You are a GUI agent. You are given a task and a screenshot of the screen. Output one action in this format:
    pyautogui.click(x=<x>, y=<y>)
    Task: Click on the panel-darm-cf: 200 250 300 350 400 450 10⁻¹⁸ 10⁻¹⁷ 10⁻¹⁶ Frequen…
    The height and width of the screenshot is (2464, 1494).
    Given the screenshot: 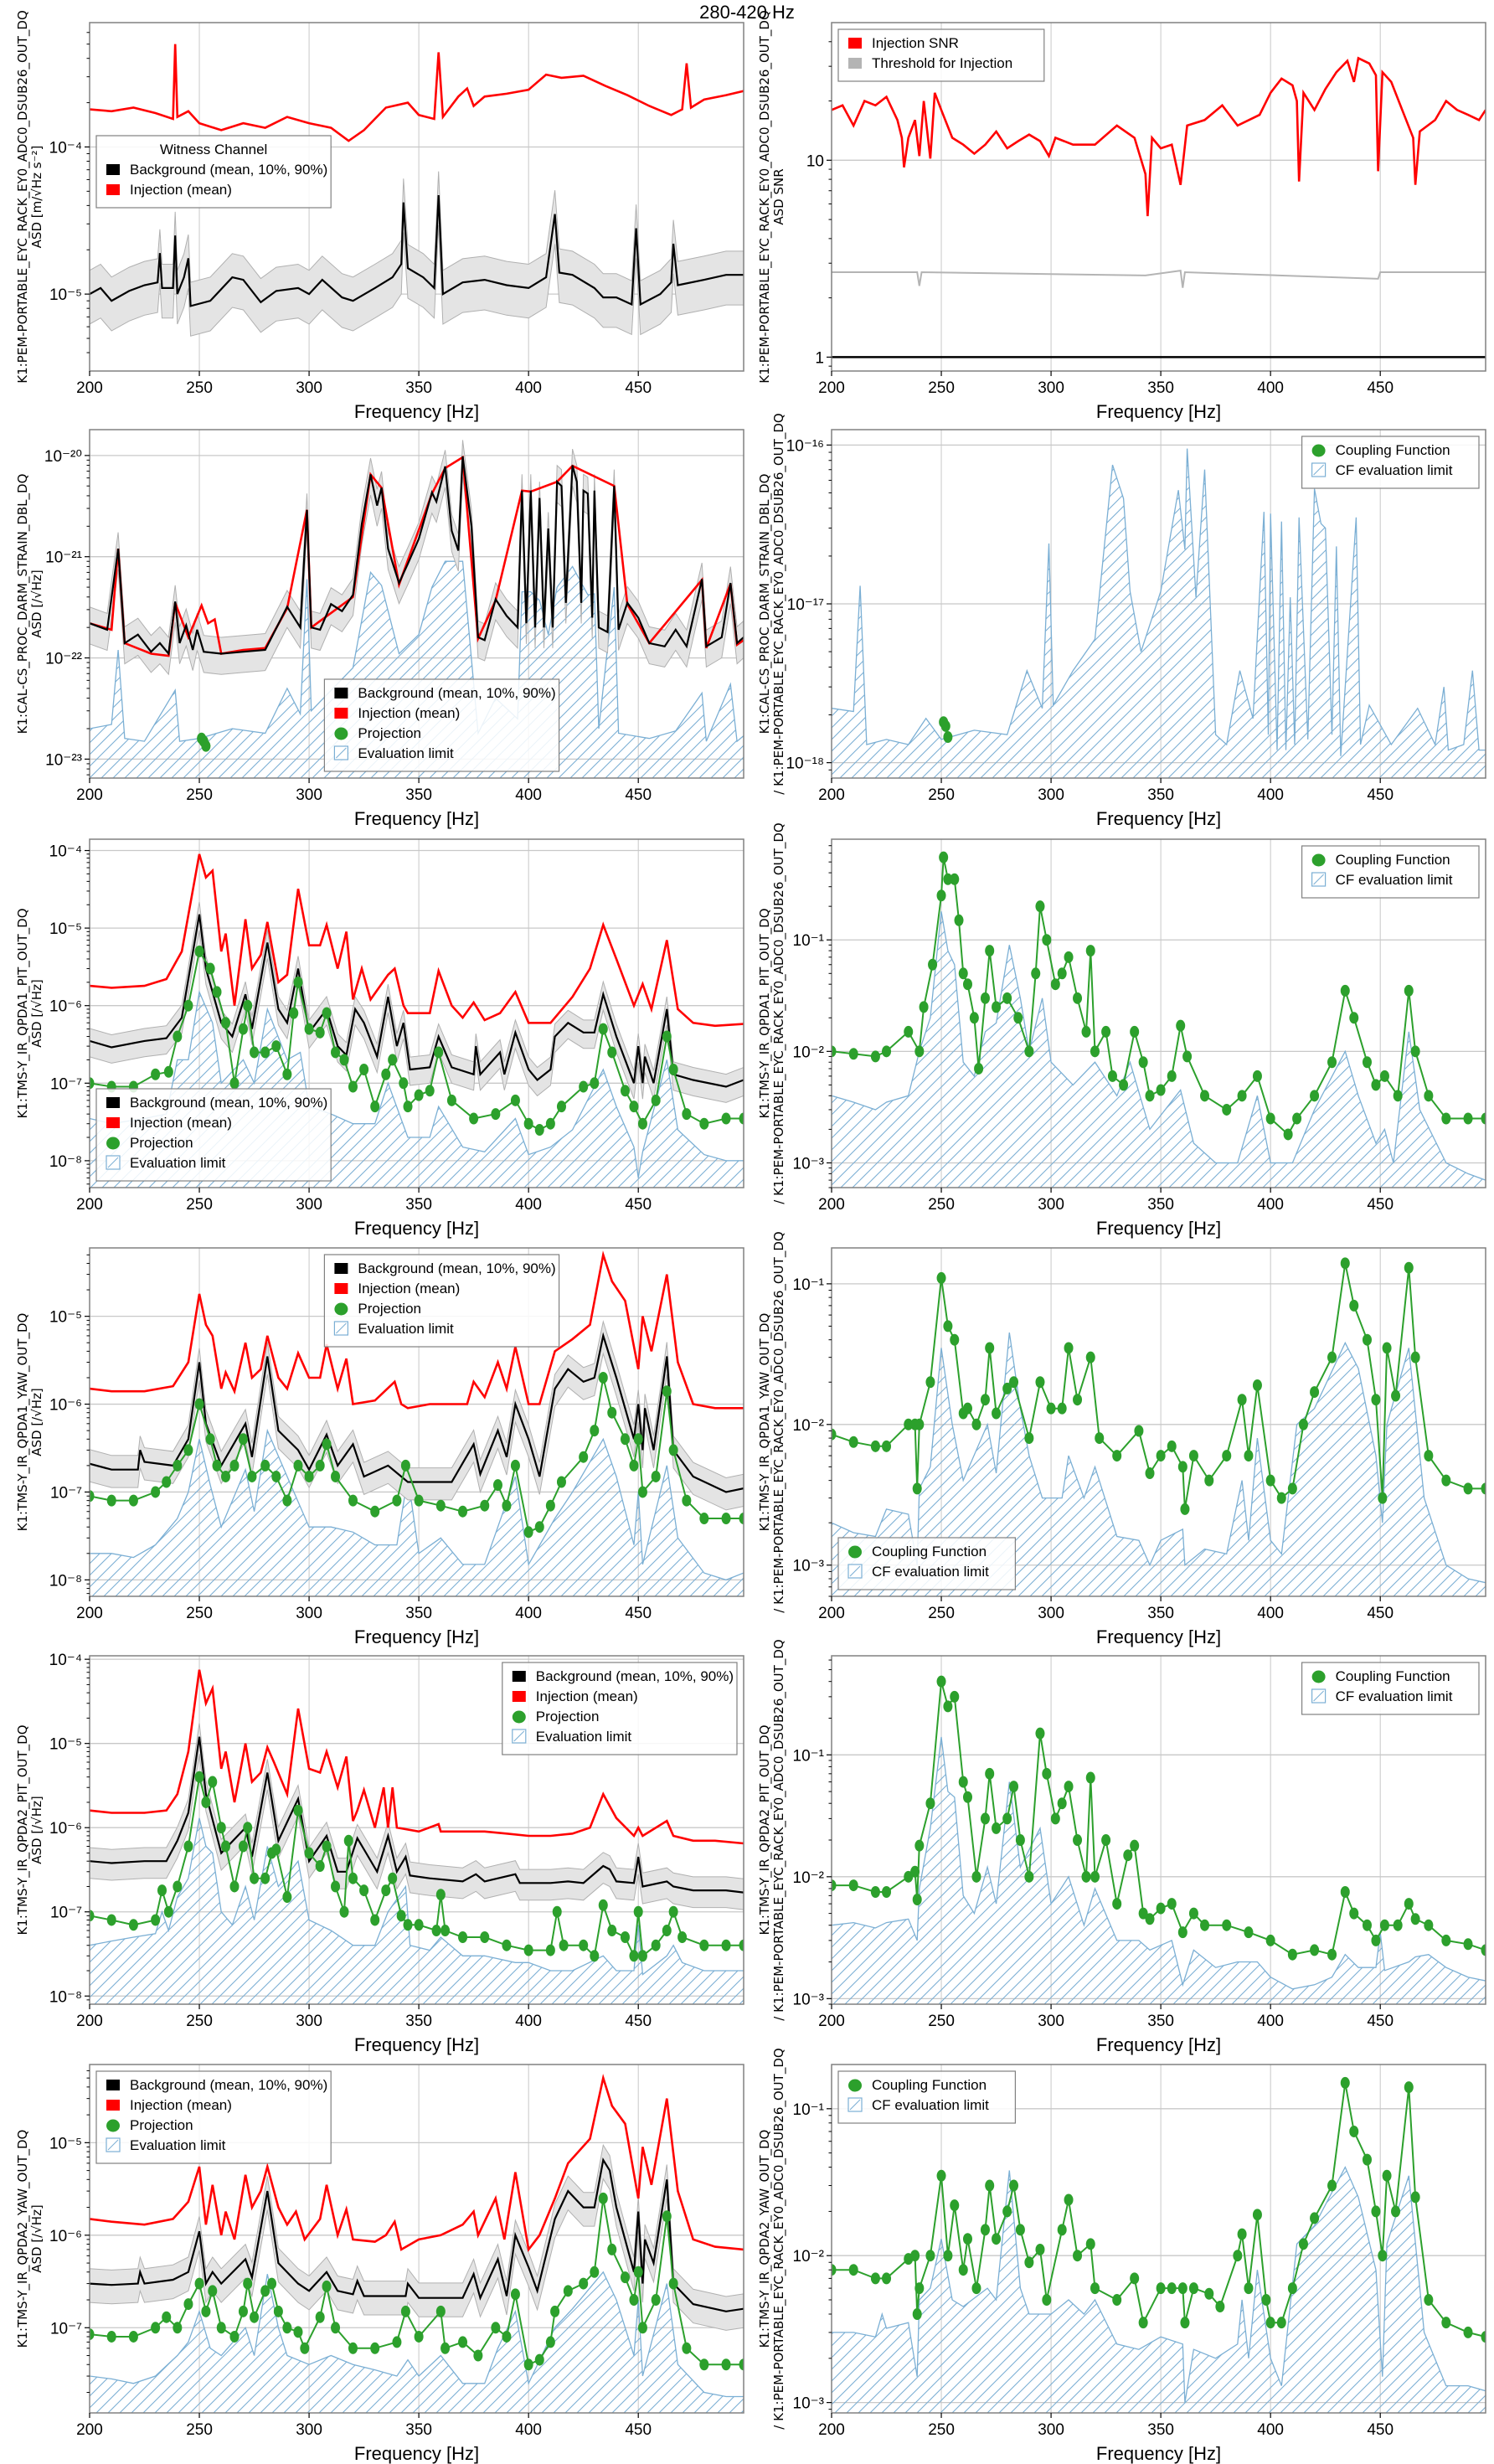 What is the action you would take?
    pyautogui.click(x=1121, y=621)
    